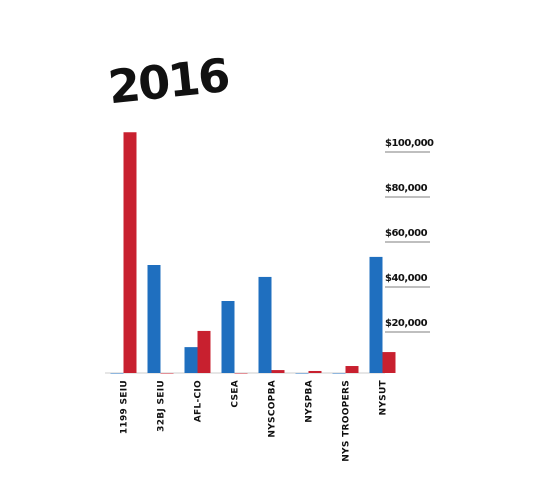 This screenshot has width=533, height=484. What do you see at coordinates (409, 143) in the screenshot?
I see `y-tick-label: $100,000` at bounding box center [409, 143].